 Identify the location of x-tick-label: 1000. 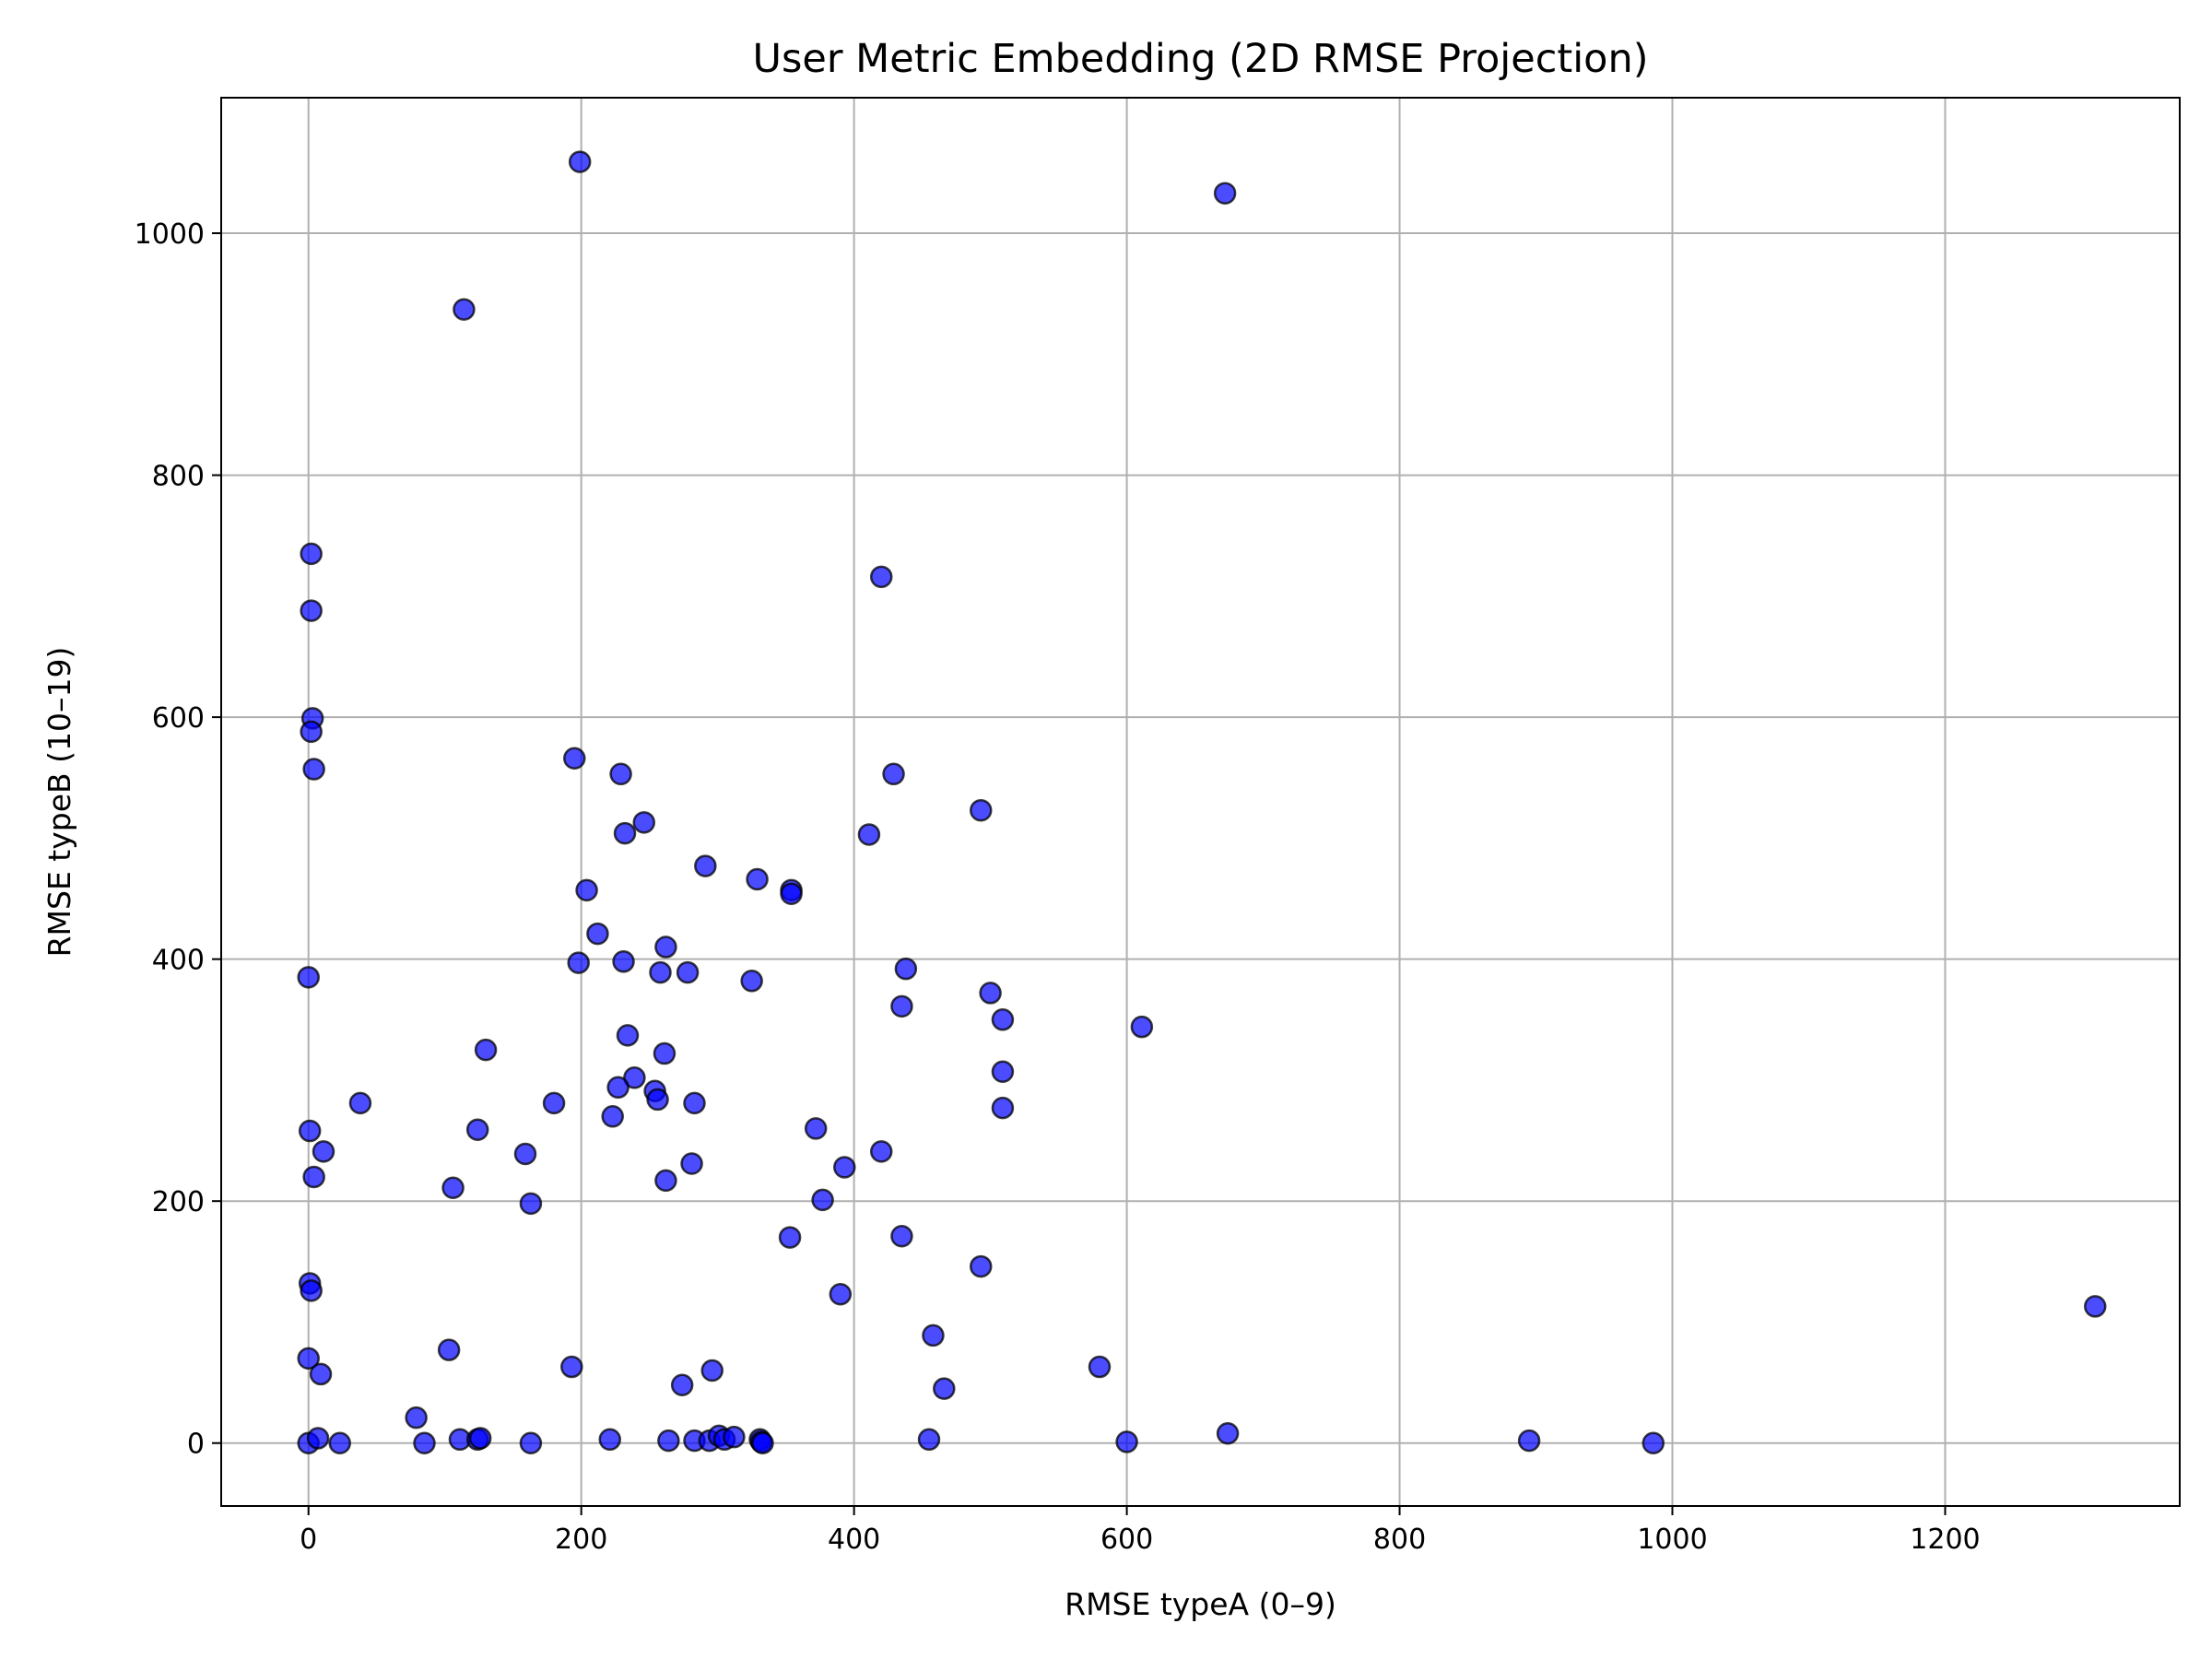
(1672, 1540).